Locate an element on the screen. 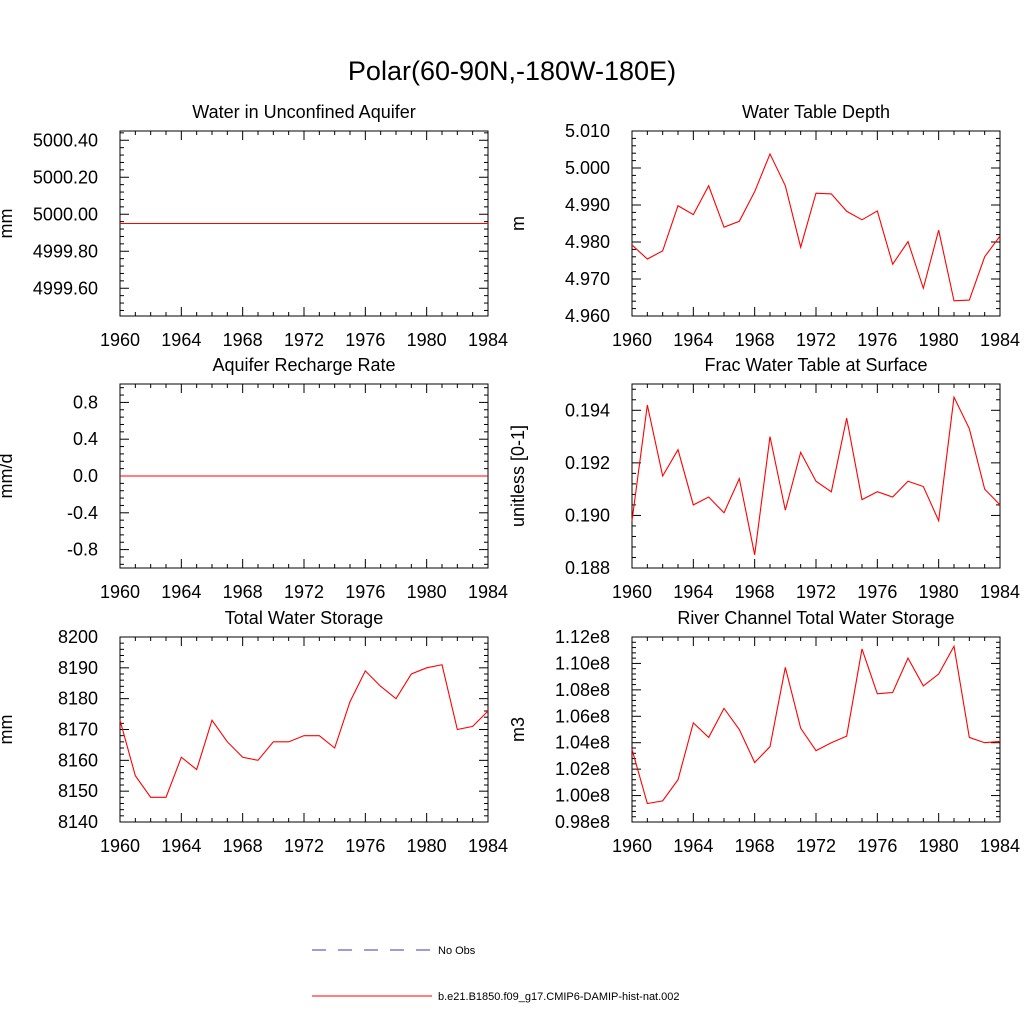 The width and height of the screenshot is (1024, 1024). y-tick-label: 5.010 is located at coordinates (587, 131).